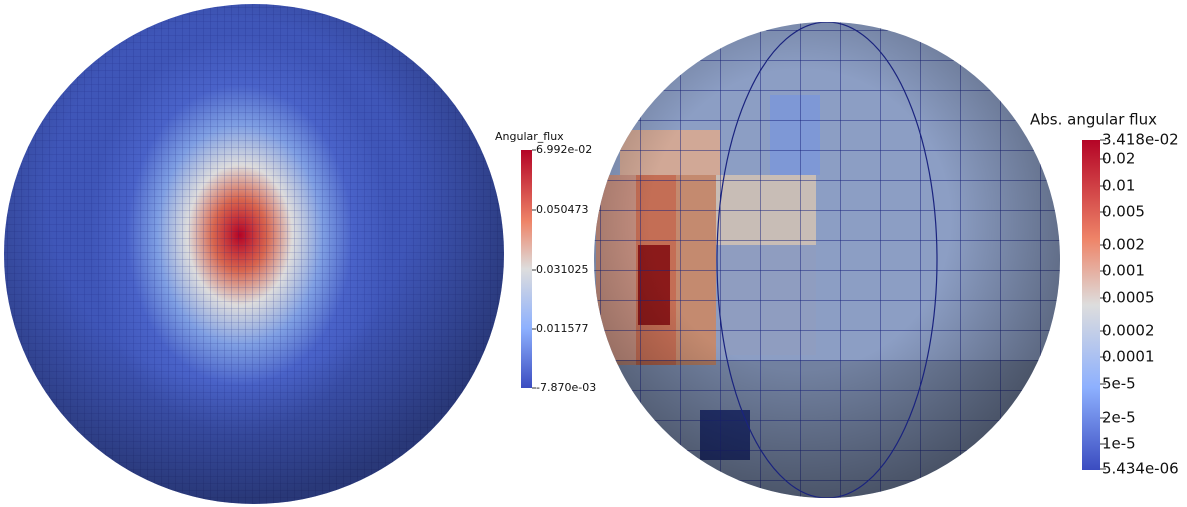 This screenshot has width=1187, height=507. I want to click on colorbar-label: 0.031025, so click(562, 269).